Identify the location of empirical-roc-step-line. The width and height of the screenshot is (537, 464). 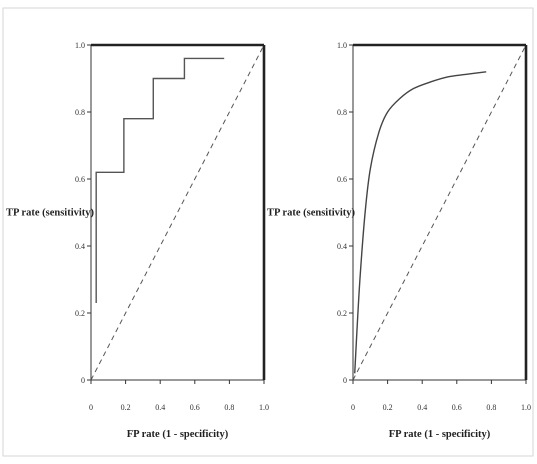
(160, 180).